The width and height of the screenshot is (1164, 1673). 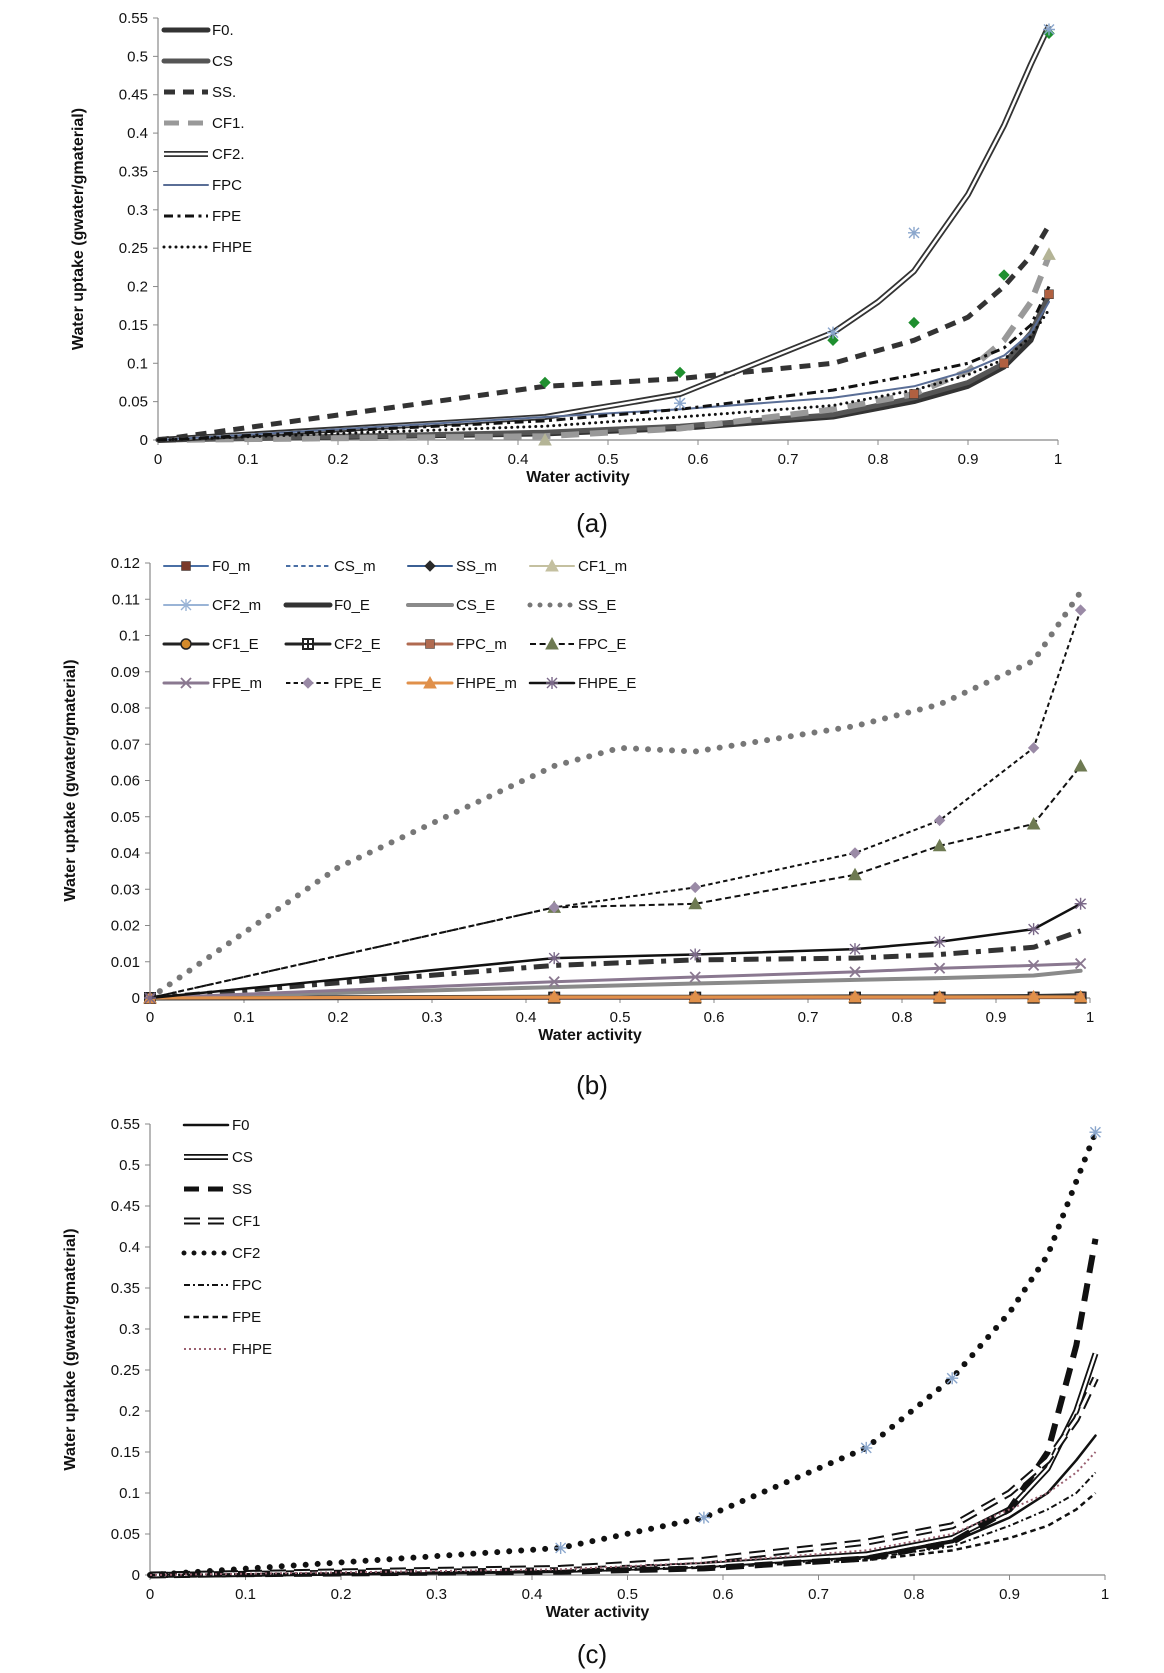 I want to click on series-line-inner, so click(x=623, y=1477).